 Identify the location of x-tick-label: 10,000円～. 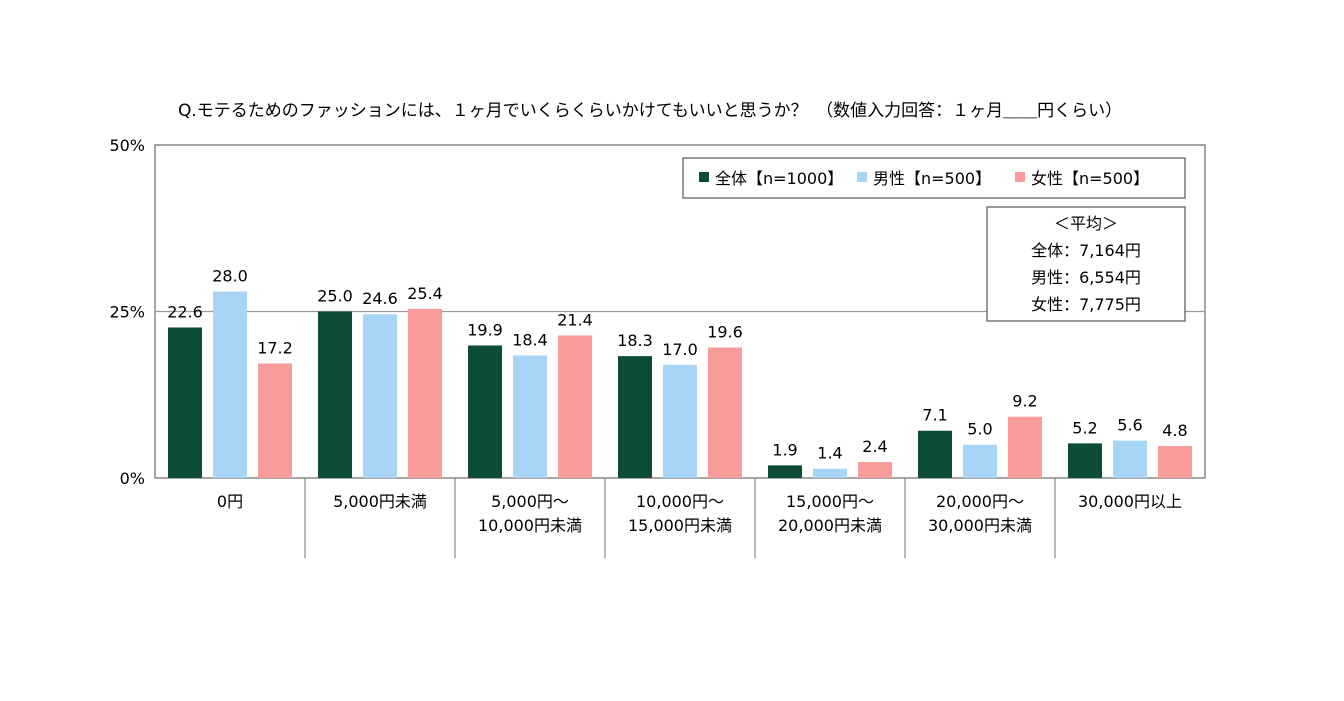
(680, 501).